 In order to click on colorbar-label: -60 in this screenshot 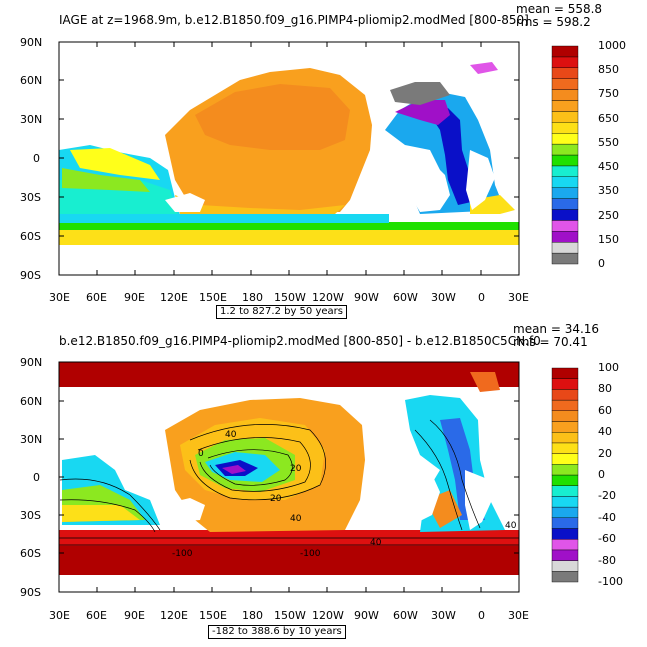, I will do `click(607, 539)`.